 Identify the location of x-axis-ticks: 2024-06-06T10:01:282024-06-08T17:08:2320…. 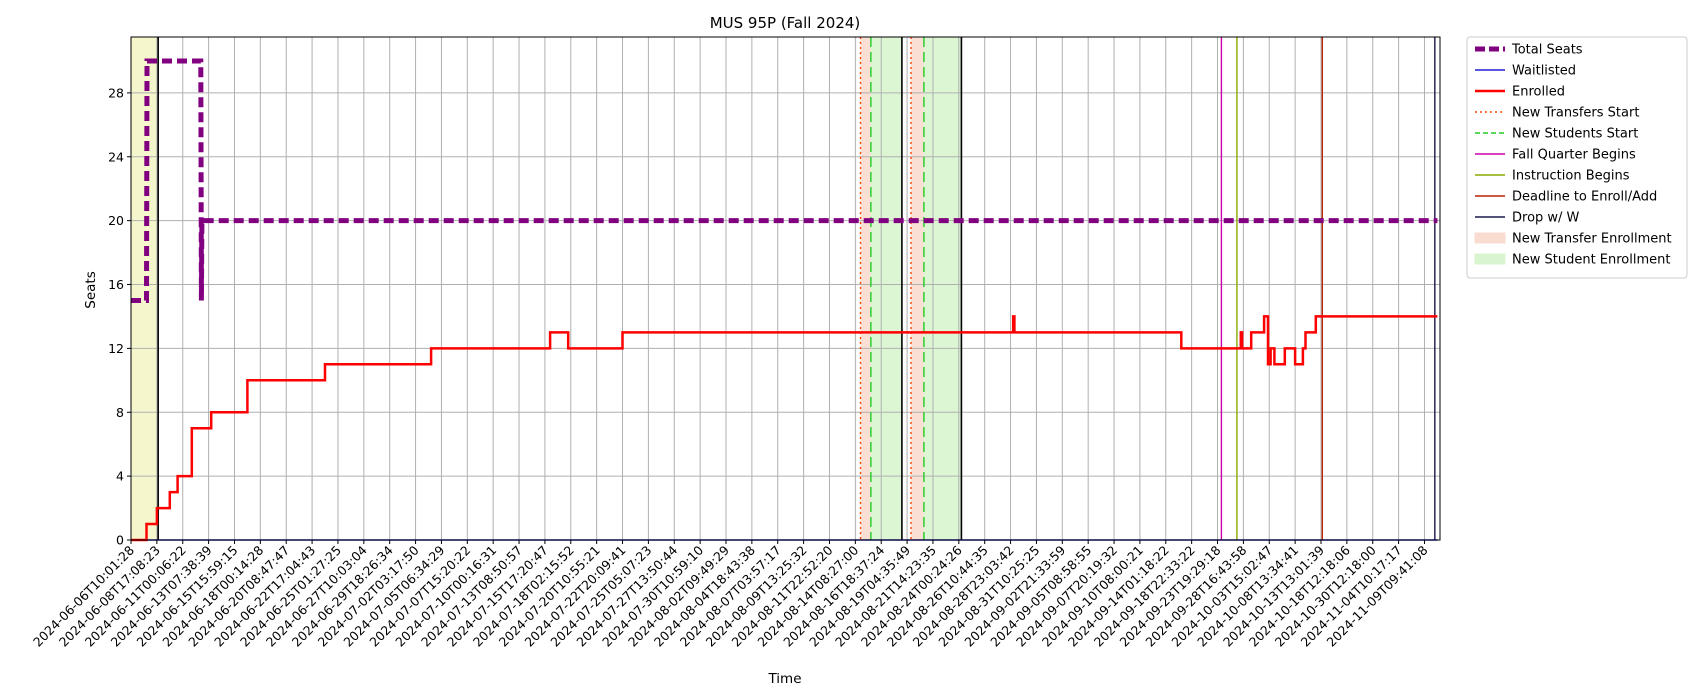
(730, 595).